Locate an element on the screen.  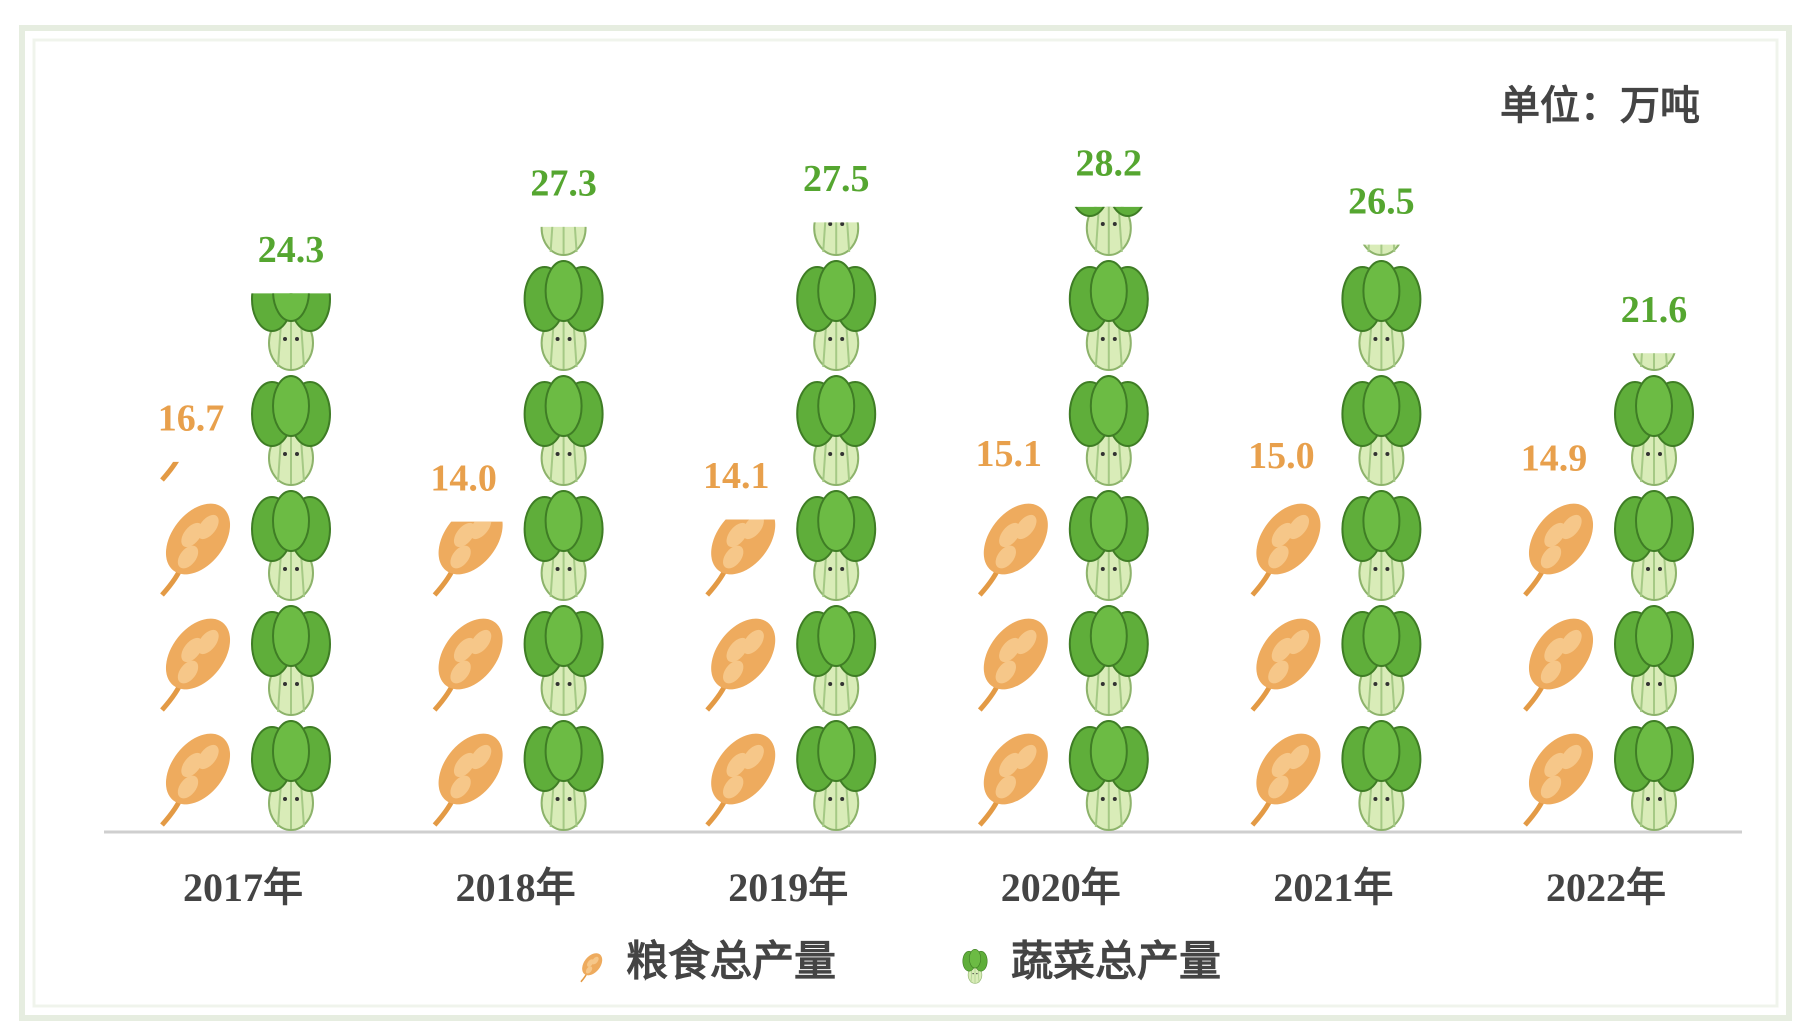
value-label: 26.5 is located at coordinates (1381, 201).